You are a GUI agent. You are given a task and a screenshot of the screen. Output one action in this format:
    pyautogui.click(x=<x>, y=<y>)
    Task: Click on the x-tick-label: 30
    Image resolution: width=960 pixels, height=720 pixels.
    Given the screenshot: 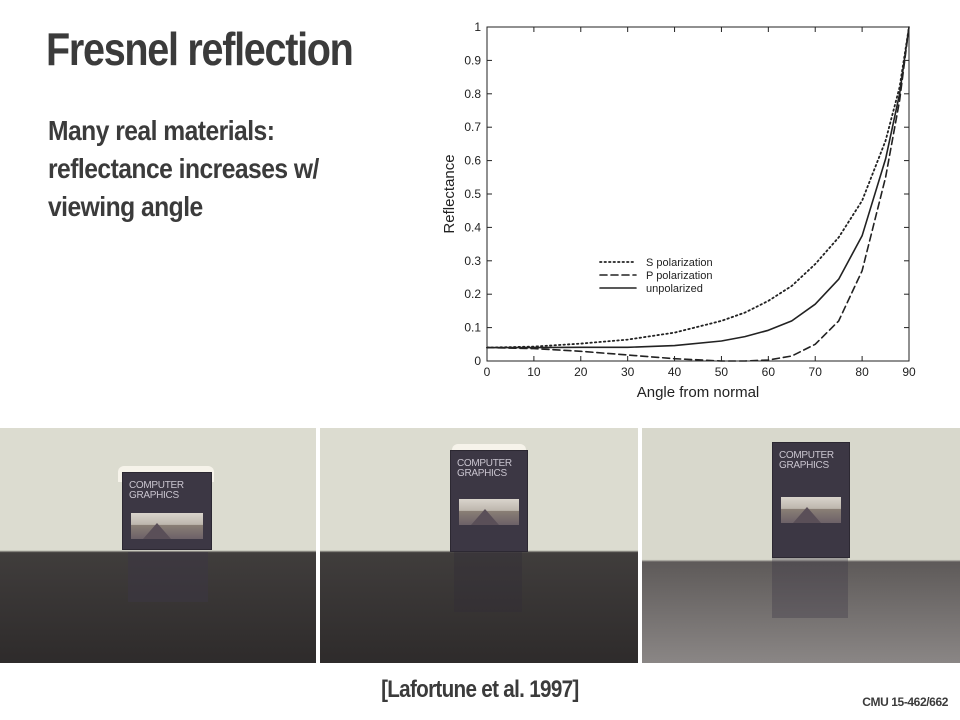 What is the action you would take?
    pyautogui.click(x=628, y=372)
    